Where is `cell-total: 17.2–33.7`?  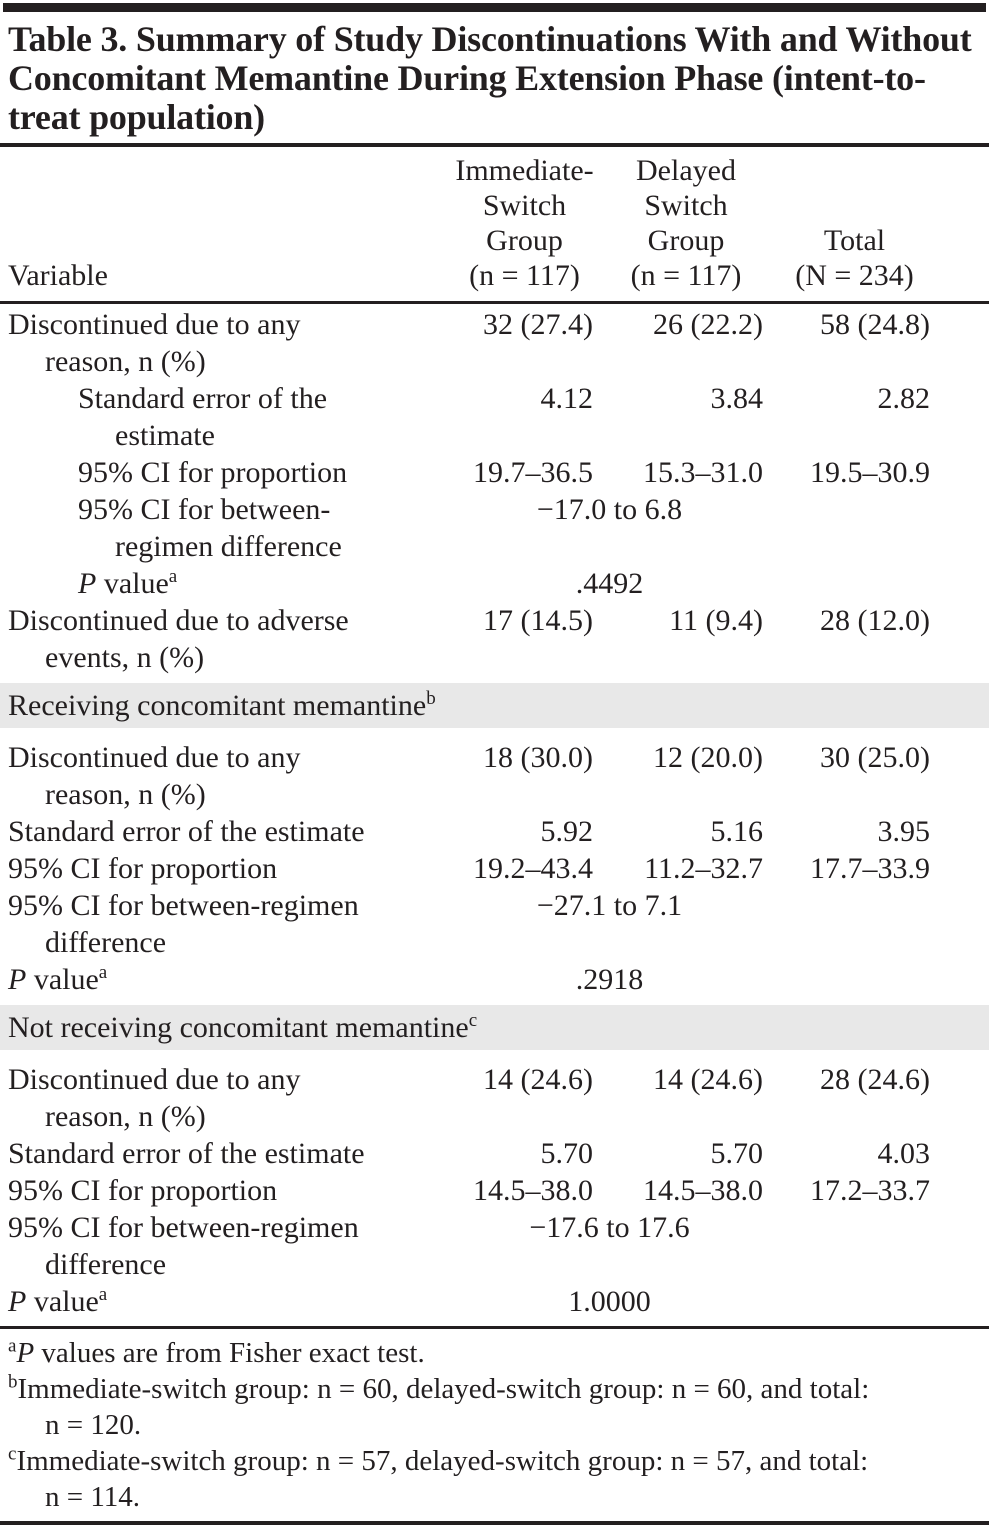 cell-total: 17.2–33.7 is located at coordinates (870, 1190).